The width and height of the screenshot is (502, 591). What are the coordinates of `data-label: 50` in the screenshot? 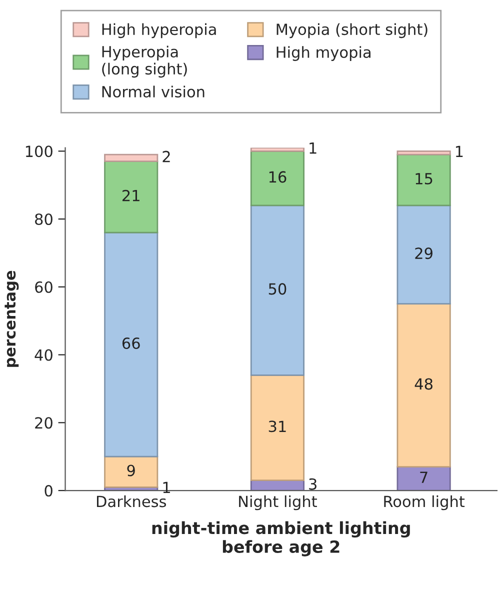 It's located at (277, 289).